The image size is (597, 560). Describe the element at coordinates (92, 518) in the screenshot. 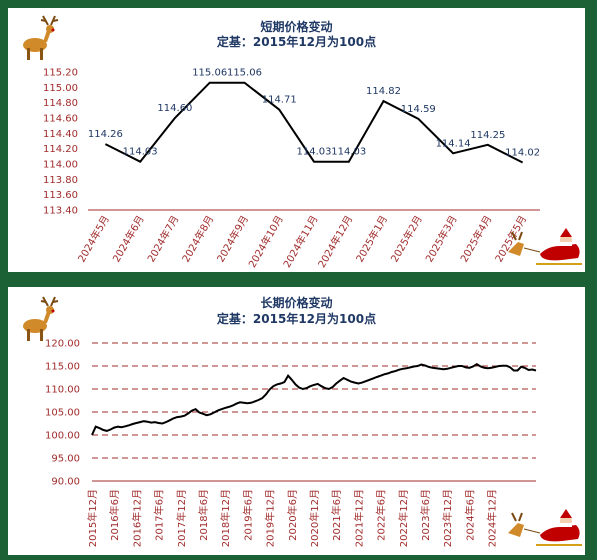

I see `x-tick-label: 2015年12月` at that location.